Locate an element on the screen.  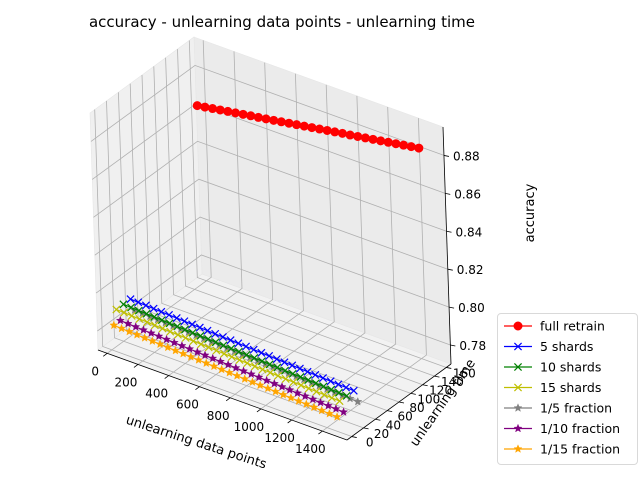
series-full-retrain is located at coordinates (308, 127).